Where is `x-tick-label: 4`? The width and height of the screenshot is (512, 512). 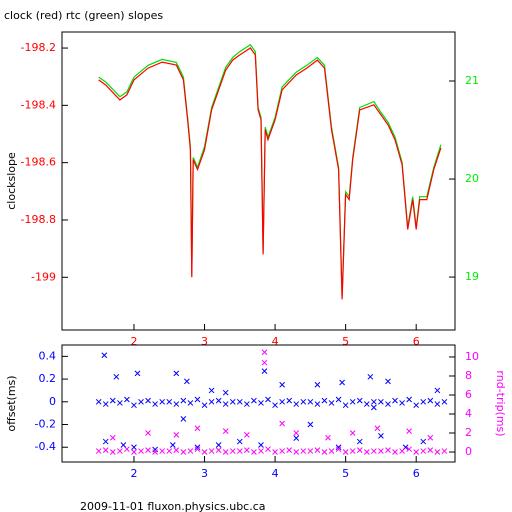
x-tick-label: 4 is located at coordinates (275, 473).